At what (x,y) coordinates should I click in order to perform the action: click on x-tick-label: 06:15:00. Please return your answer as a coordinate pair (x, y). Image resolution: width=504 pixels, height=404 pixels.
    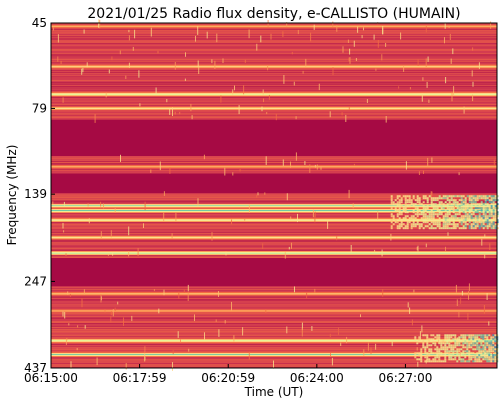
    Looking at the image, I should click on (51, 378).